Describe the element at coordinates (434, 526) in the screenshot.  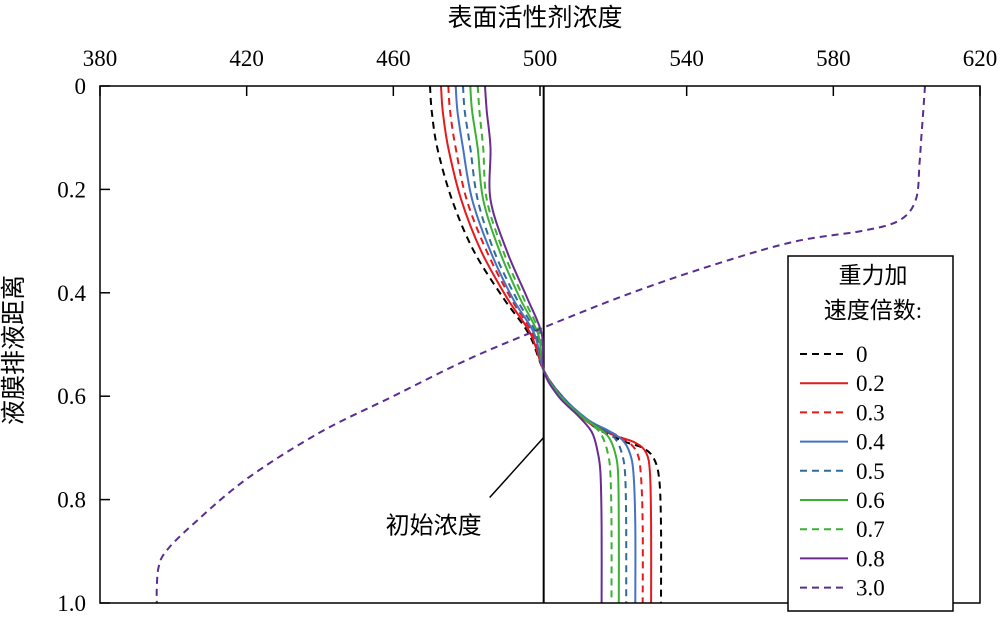
I see `annotation-label: 初始浓度` at that location.